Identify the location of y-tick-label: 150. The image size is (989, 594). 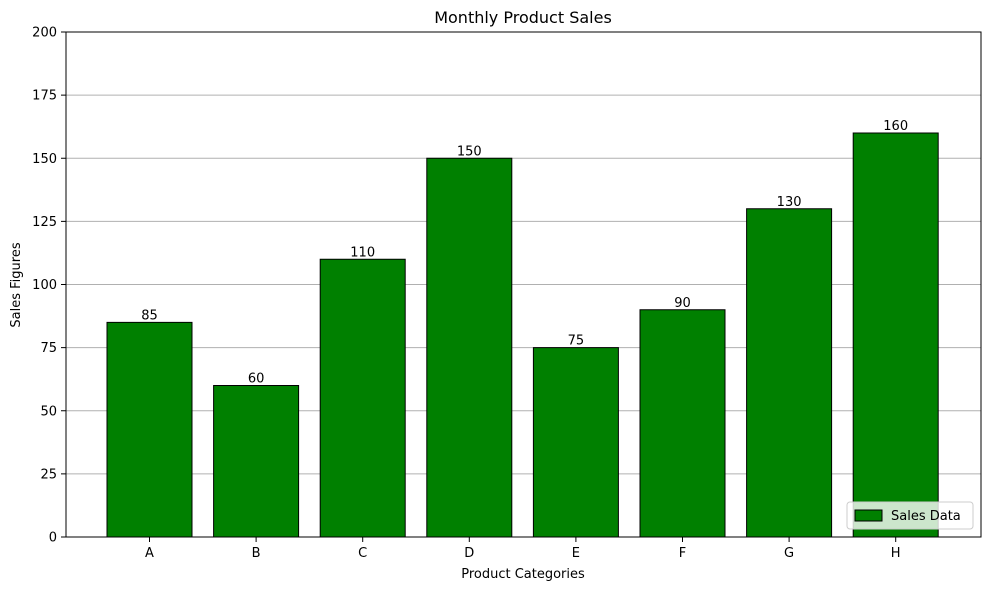
(44, 159).